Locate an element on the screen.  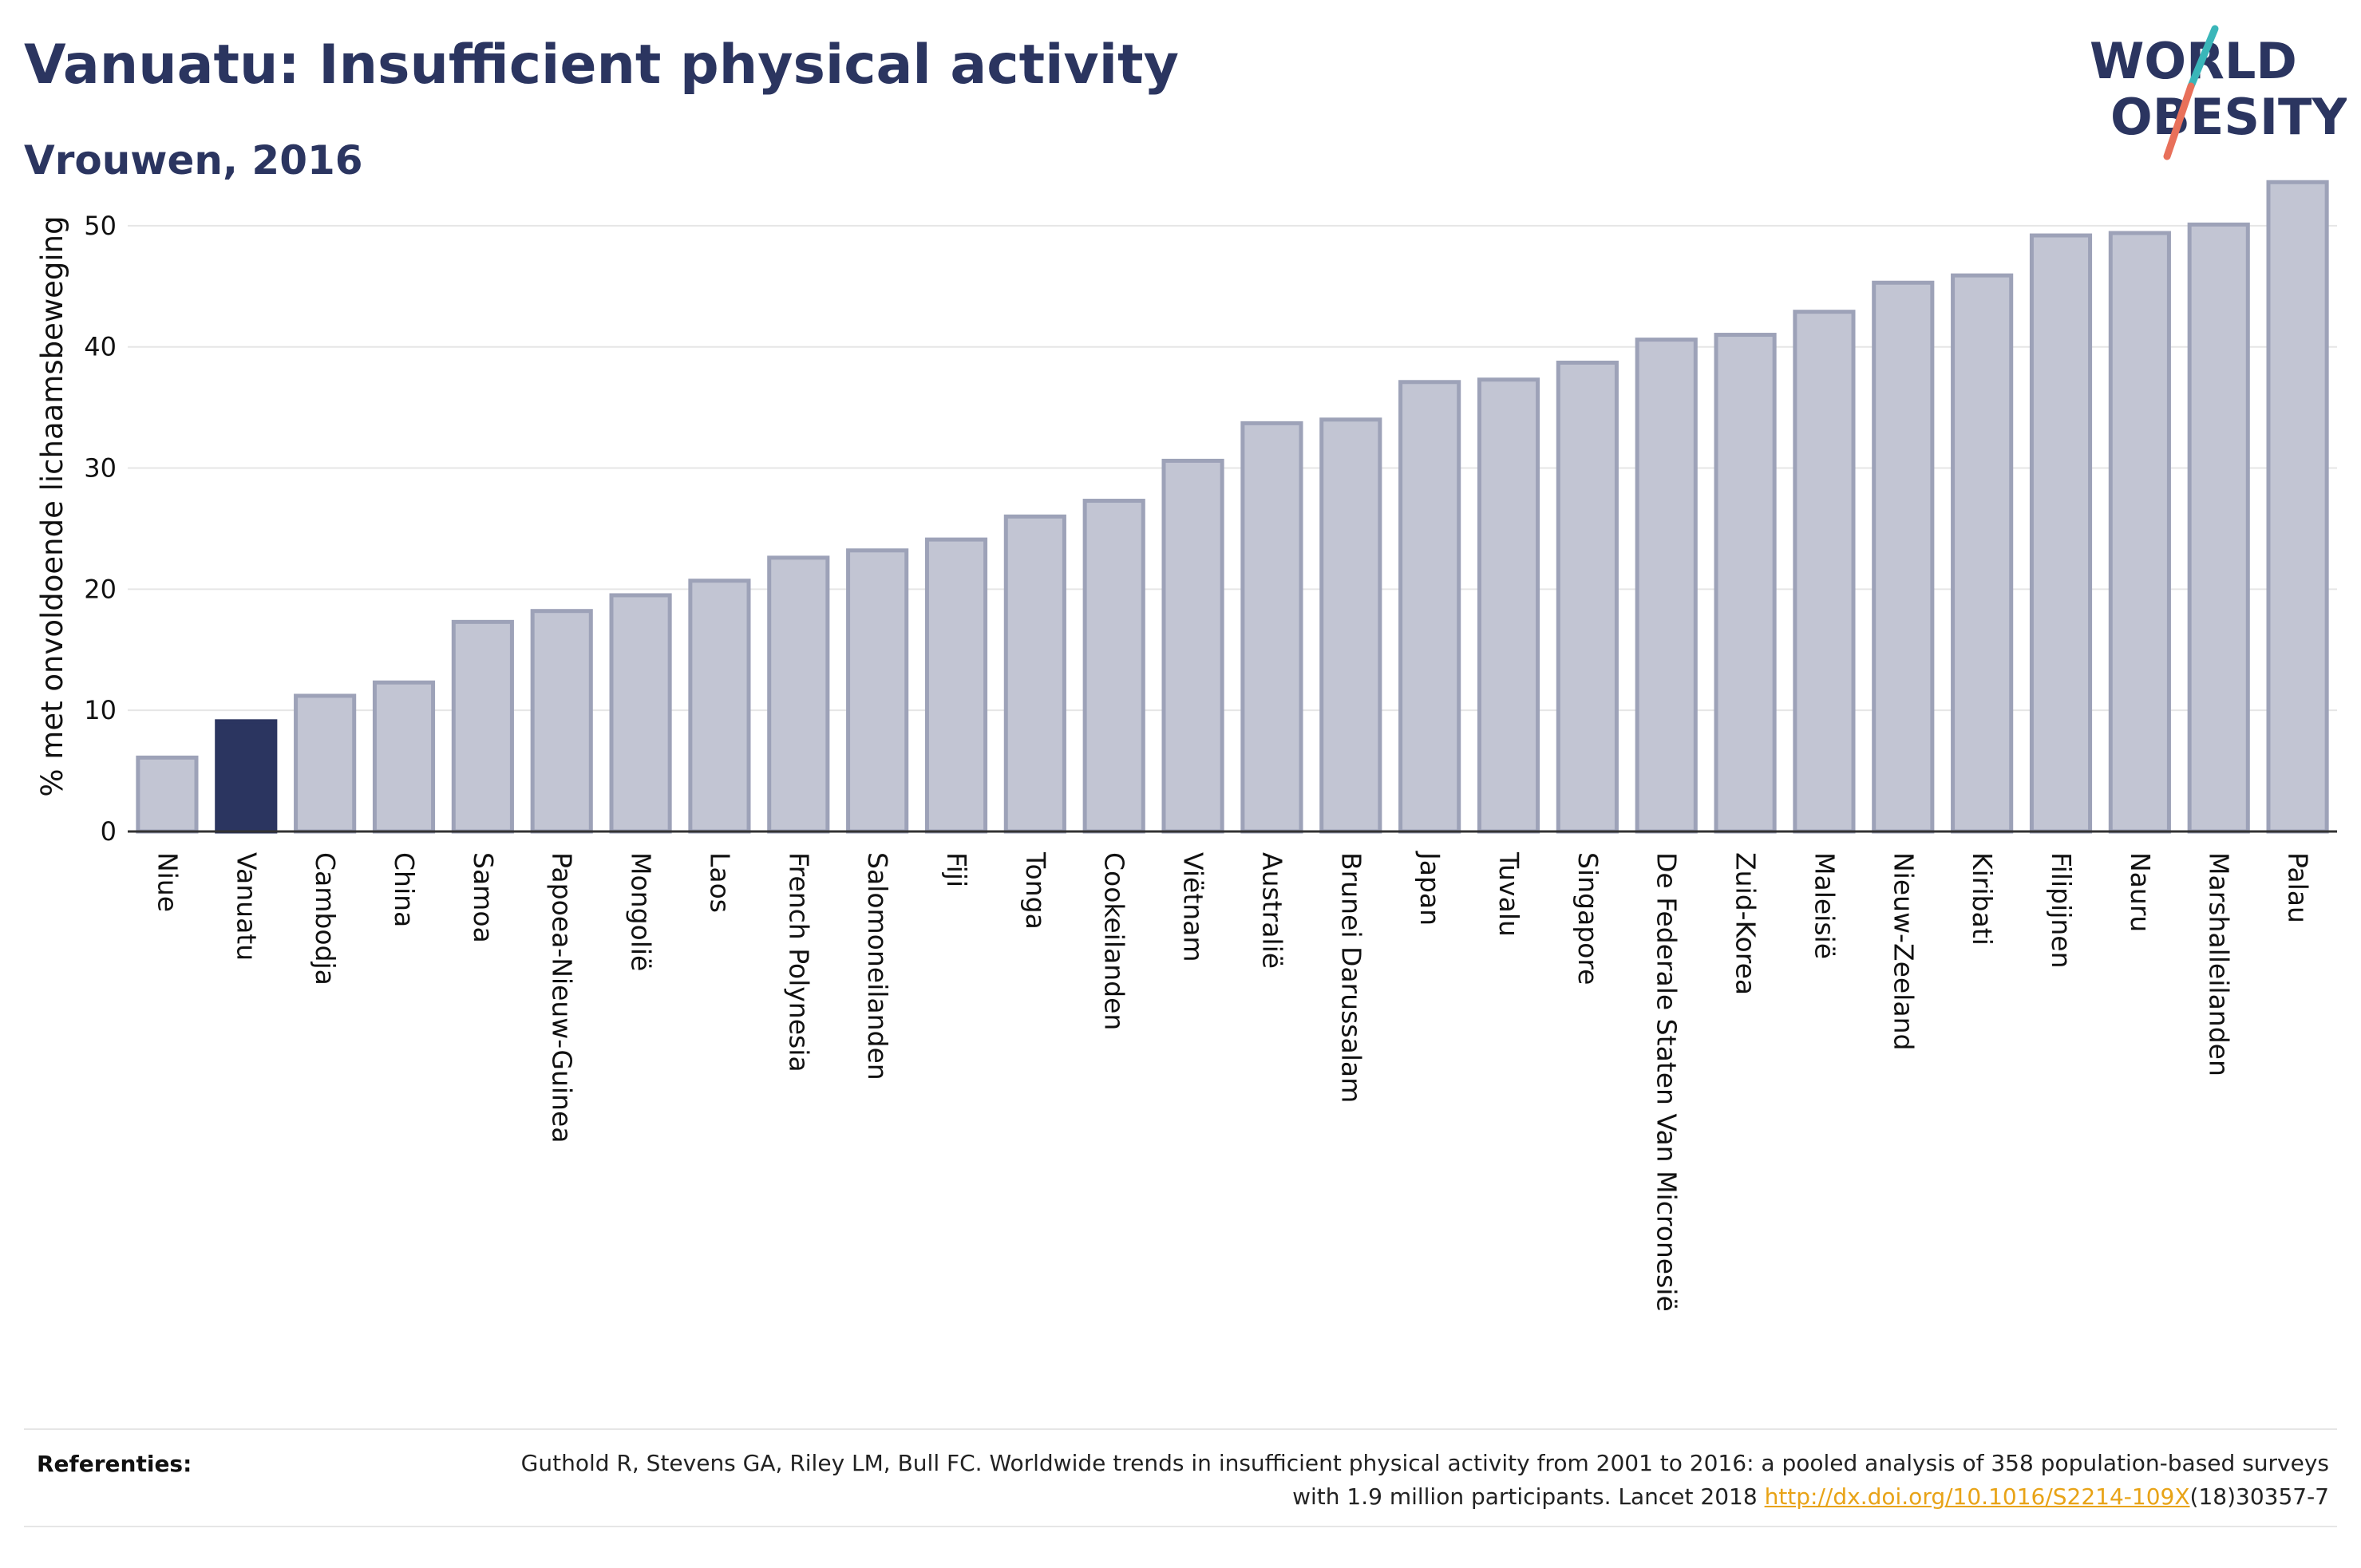
y-axis-title: % met onvoldoende lichaamsbeweging is located at coordinates (52, 505).